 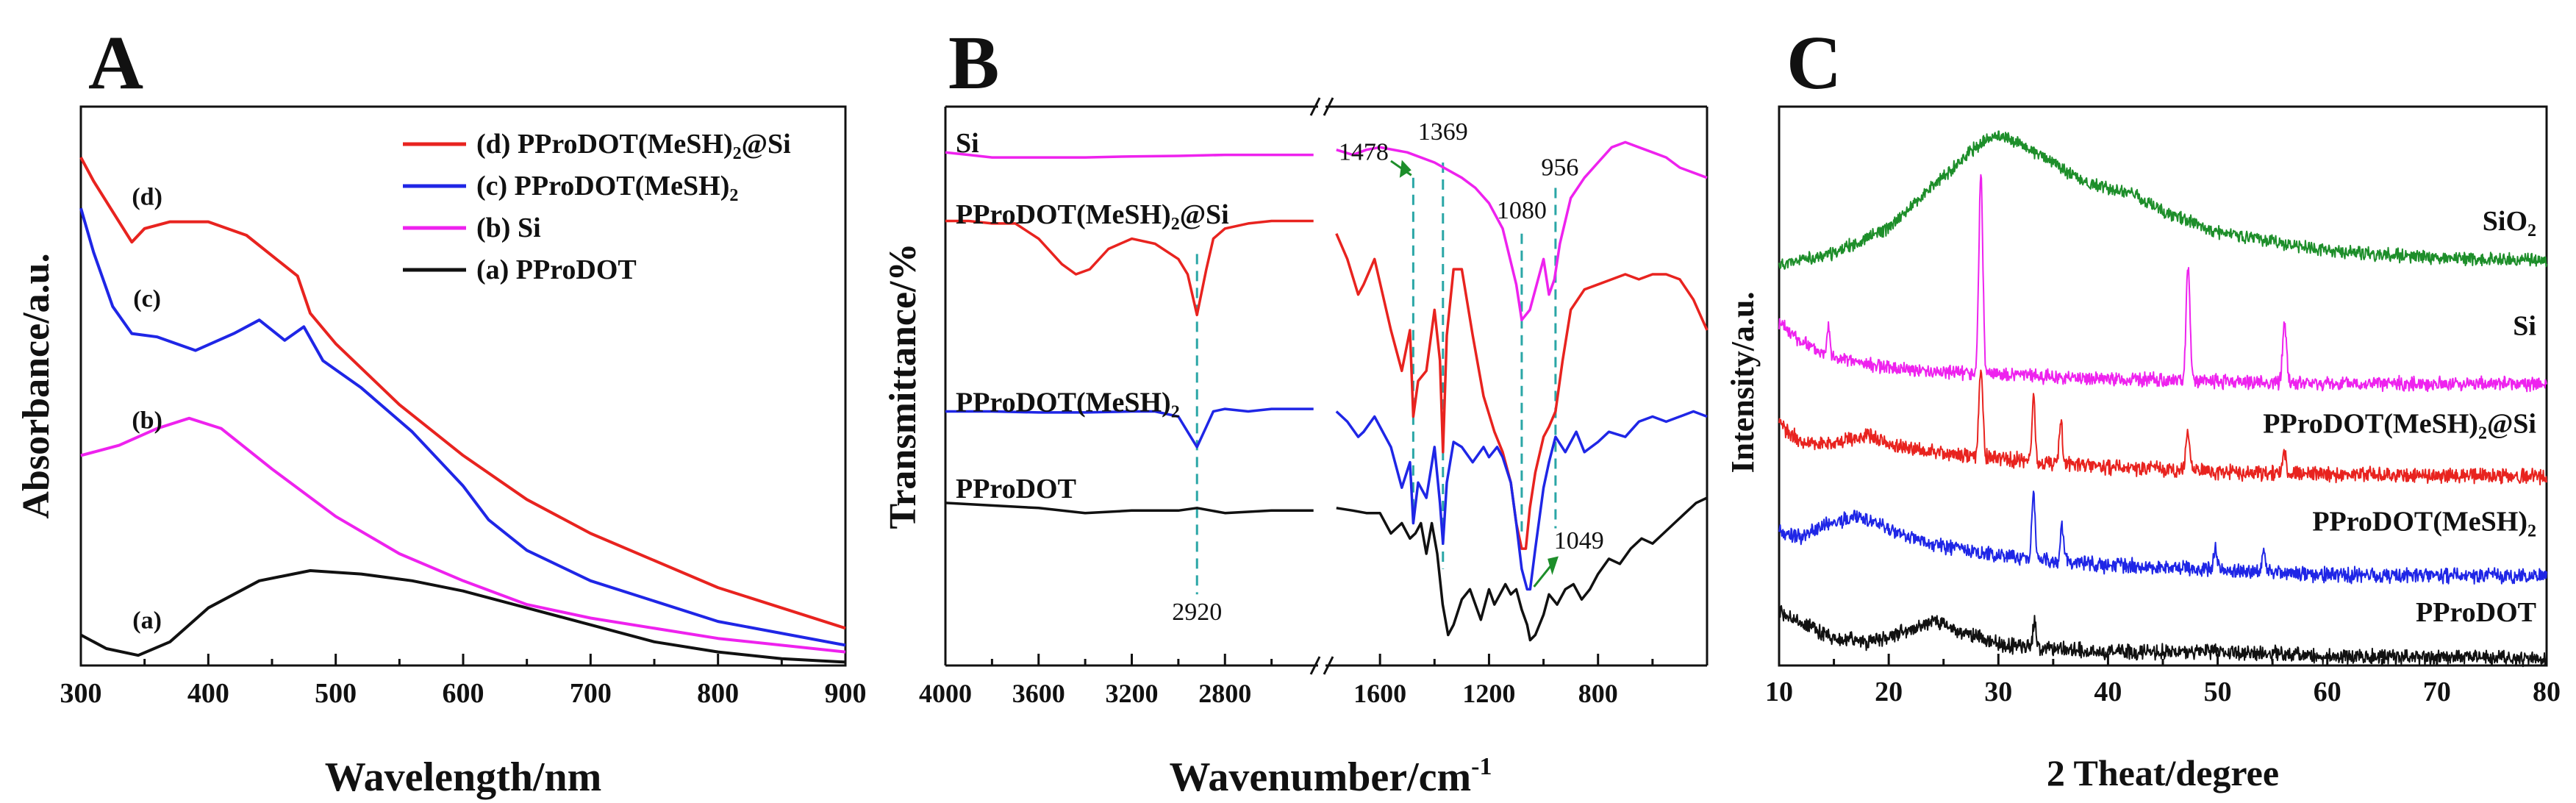 What do you see at coordinates (945, 694) in the screenshot?
I see `panel-b-x-tick-label: 4000` at bounding box center [945, 694].